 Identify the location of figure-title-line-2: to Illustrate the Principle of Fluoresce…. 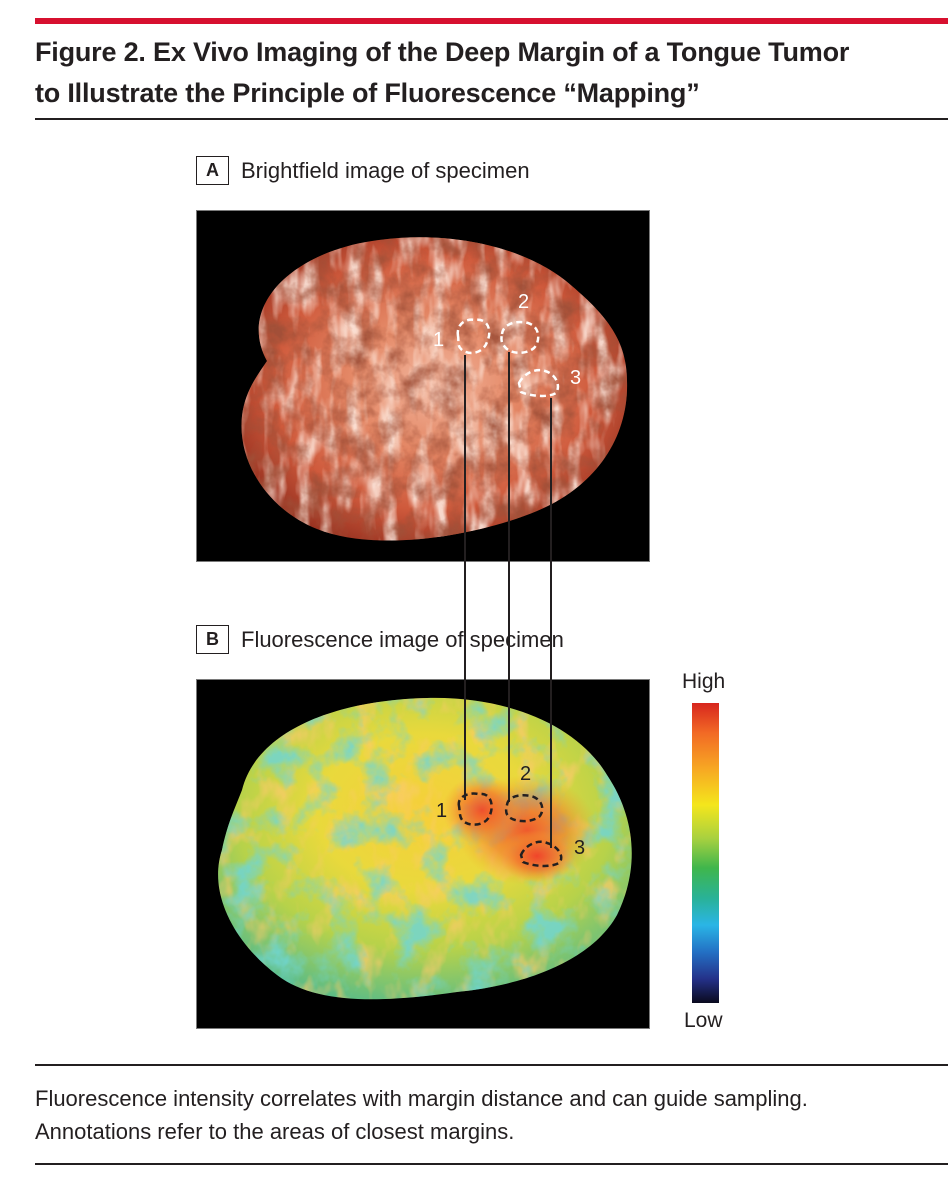
(367, 93).